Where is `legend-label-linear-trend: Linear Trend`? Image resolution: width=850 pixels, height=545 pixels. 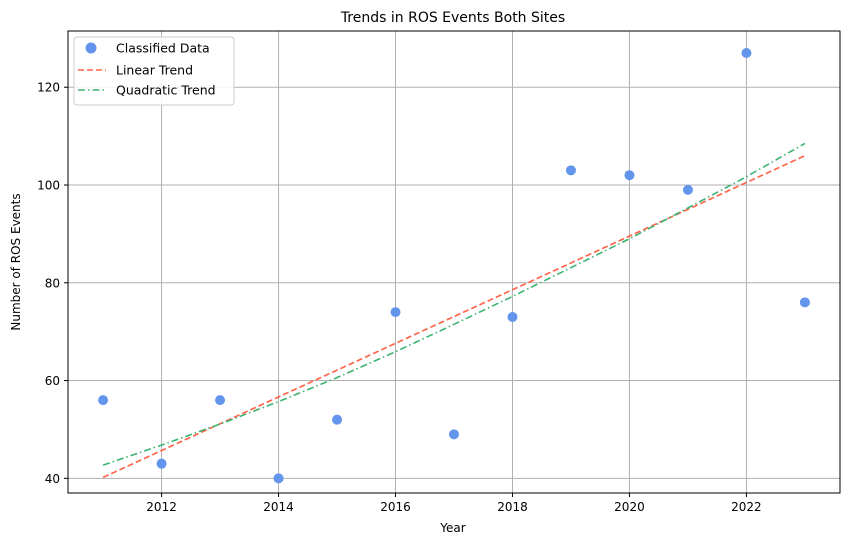 legend-label-linear-trend: Linear Trend is located at coordinates (154, 70).